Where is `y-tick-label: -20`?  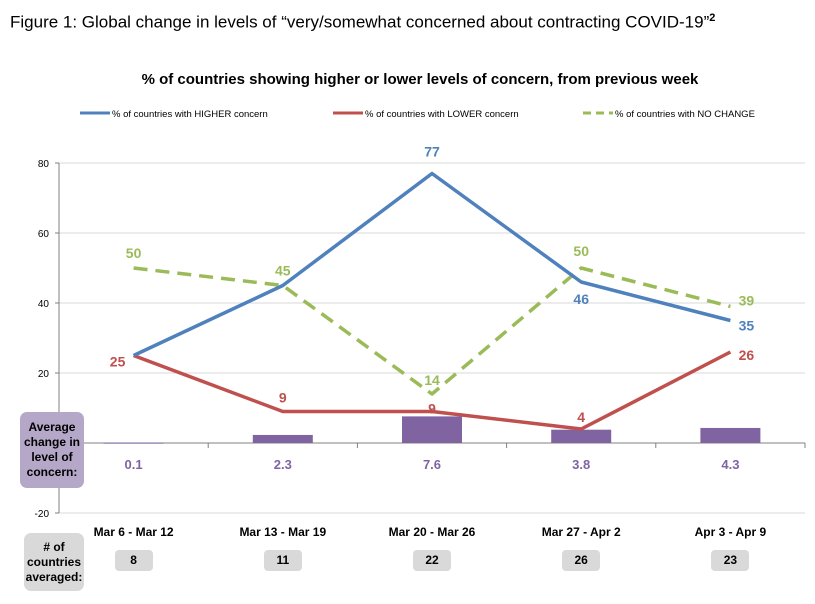 y-tick-label: -20 is located at coordinates (42, 514).